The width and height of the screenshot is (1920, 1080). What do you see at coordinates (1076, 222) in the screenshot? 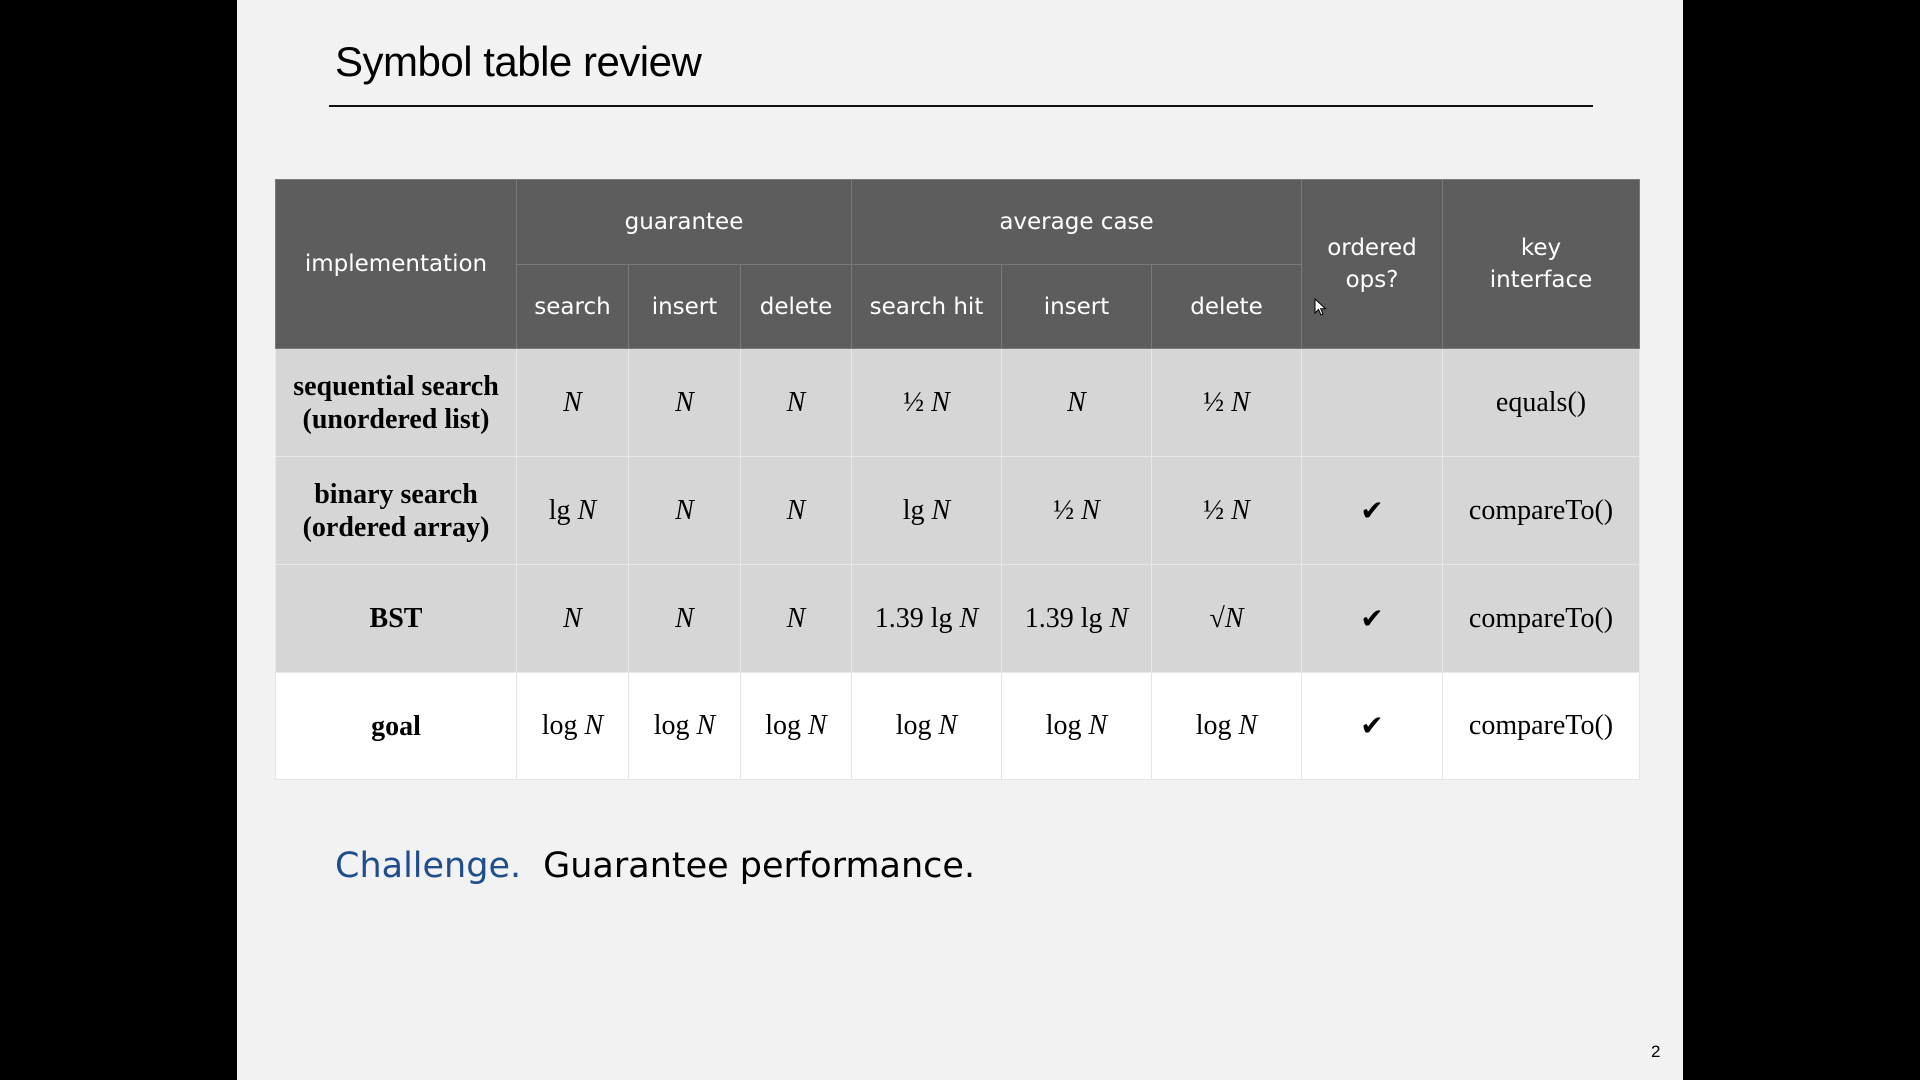
I see `header-average-case: average case` at bounding box center [1076, 222].